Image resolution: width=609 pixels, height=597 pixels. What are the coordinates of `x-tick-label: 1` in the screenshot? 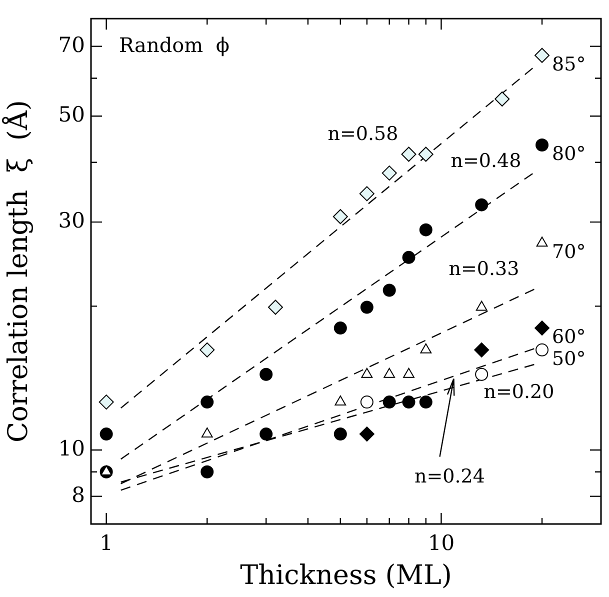 It's located at (107, 543).